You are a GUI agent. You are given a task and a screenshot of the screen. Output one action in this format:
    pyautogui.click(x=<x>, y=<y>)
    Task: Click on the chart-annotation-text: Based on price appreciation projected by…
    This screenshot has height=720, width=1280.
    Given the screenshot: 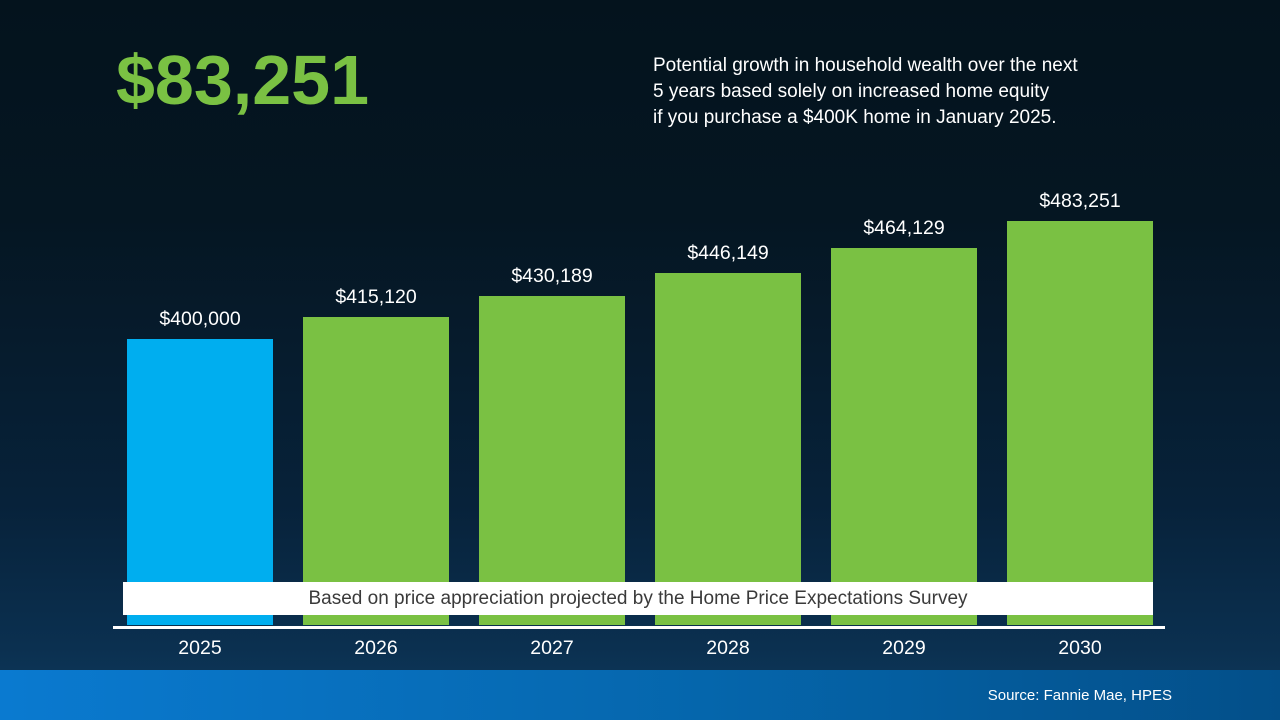 What is the action you would take?
    pyautogui.click(x=638, y=598)
    